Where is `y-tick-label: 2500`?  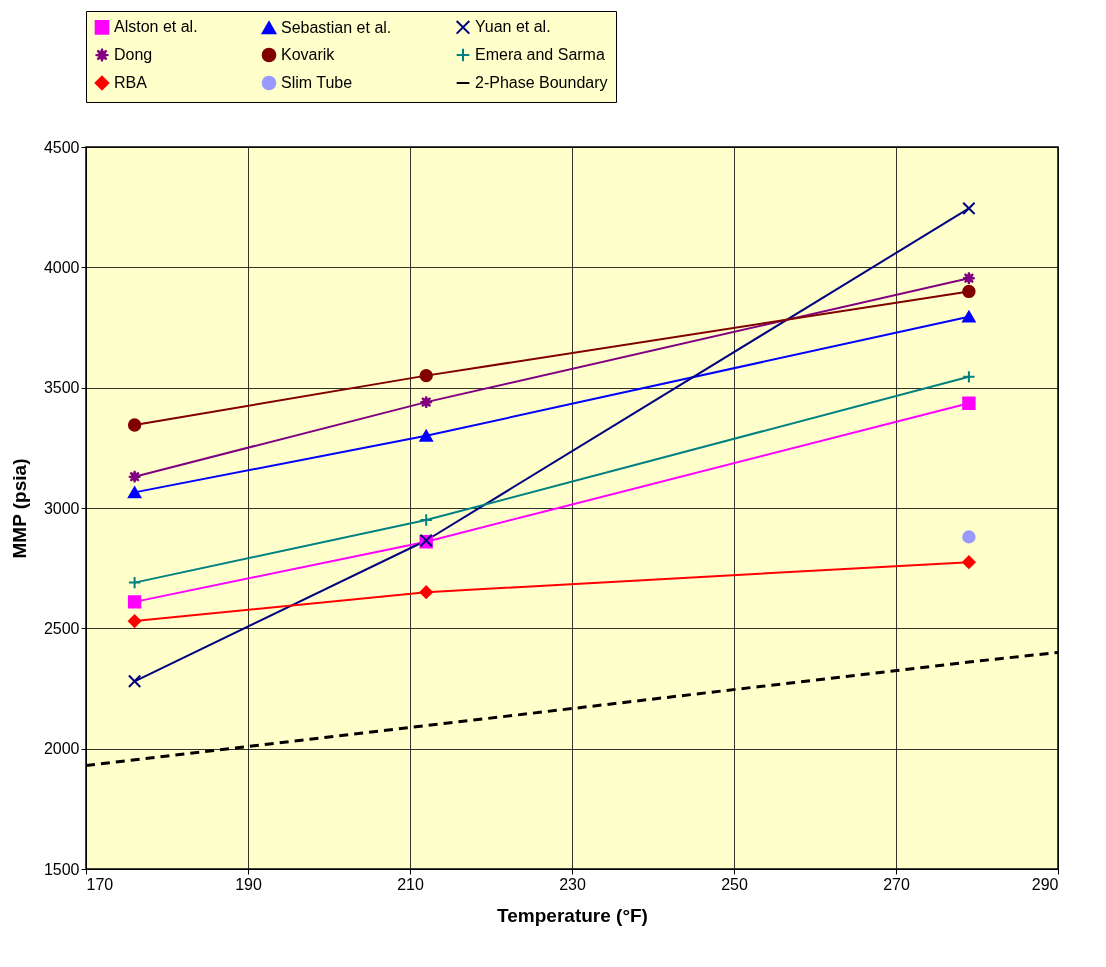 y-tick-label: 2500 is located at coordinates (61, 628).